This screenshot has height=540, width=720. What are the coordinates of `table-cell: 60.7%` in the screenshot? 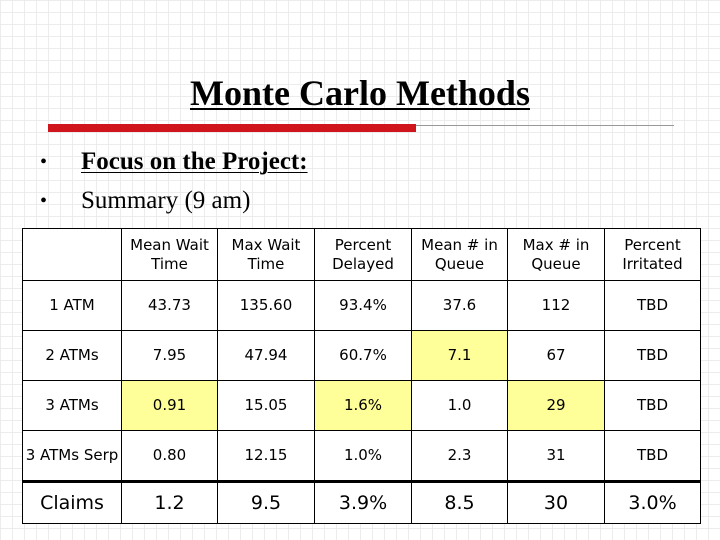 It's located at (363, 355).